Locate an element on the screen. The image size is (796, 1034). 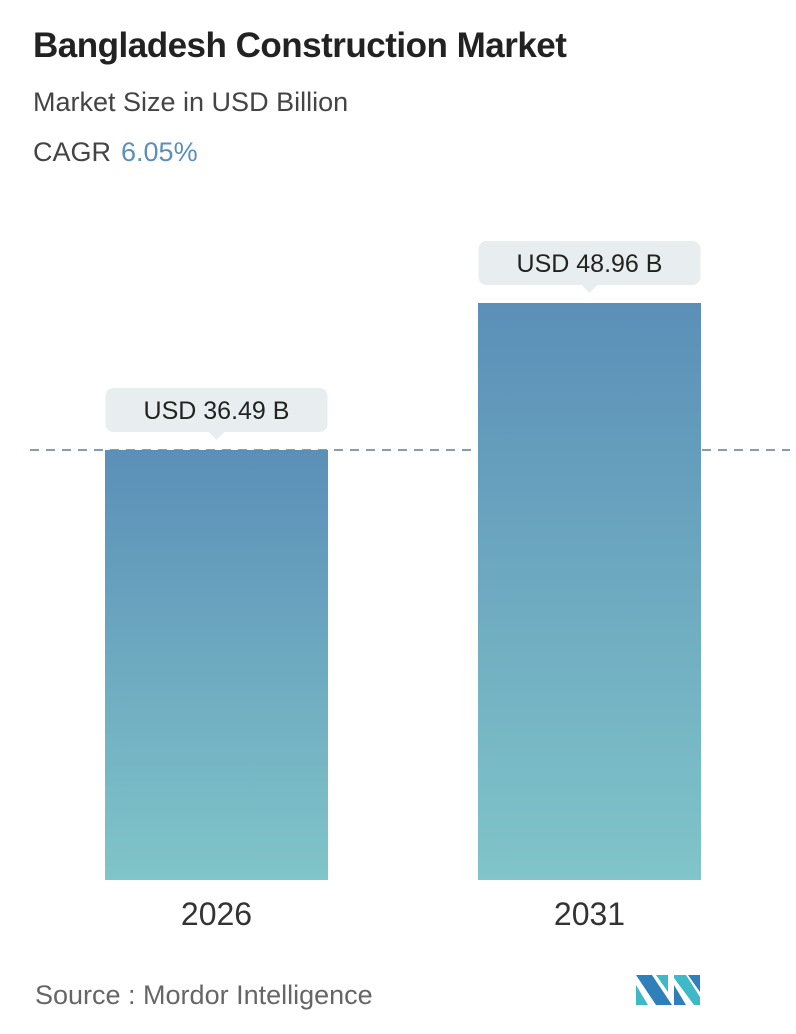
cagr-value: 6.05% is located at coordinates (159, 152).